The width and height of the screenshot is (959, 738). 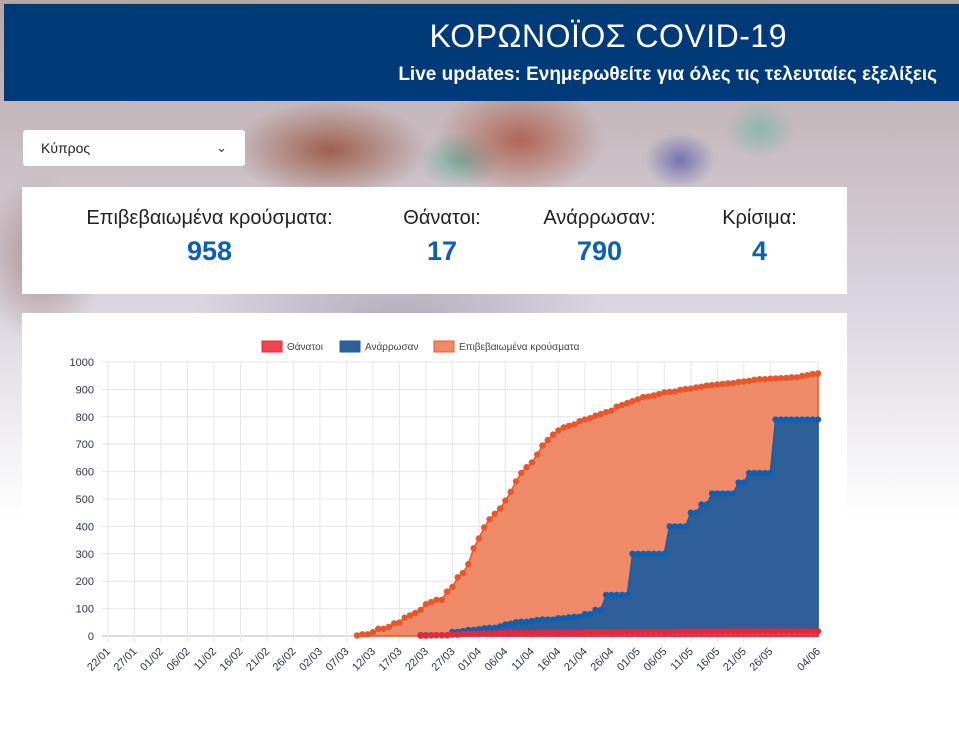 I want to click on legend-label: Ανάρρωσαν, so click(x=391, y=347).